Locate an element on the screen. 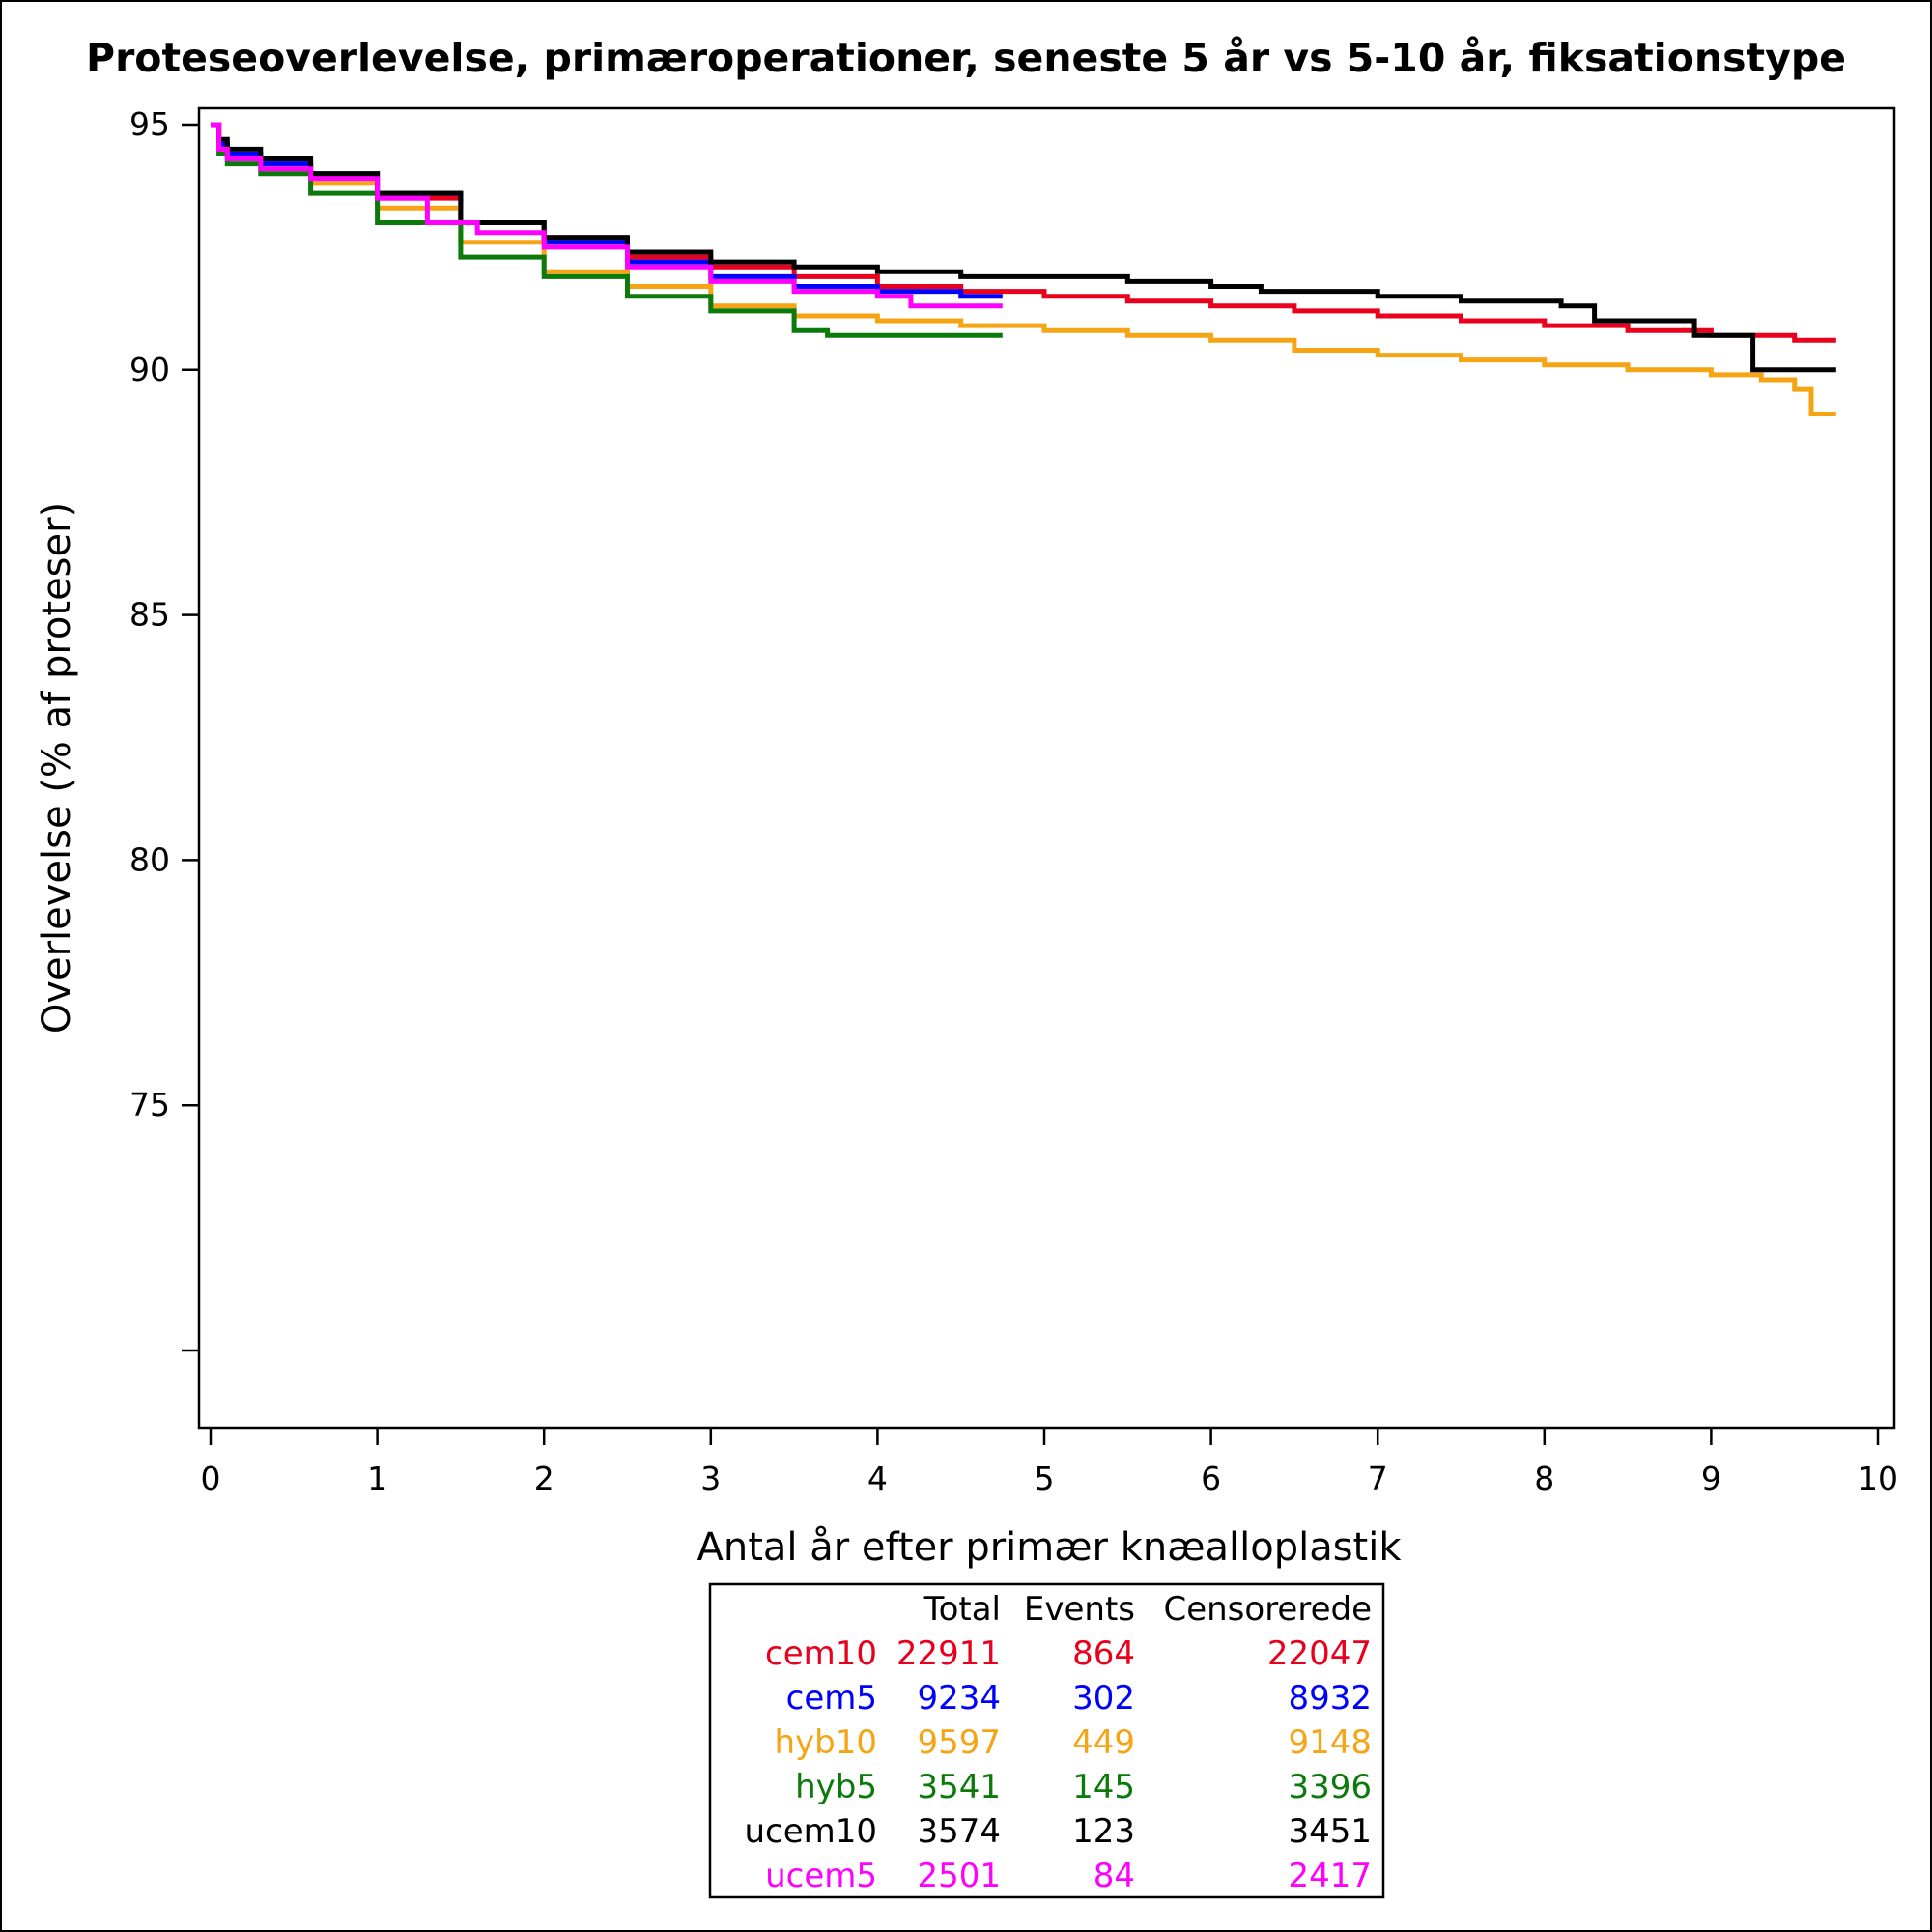  series-line-hyb10 is located at coordinates (1024, 269).